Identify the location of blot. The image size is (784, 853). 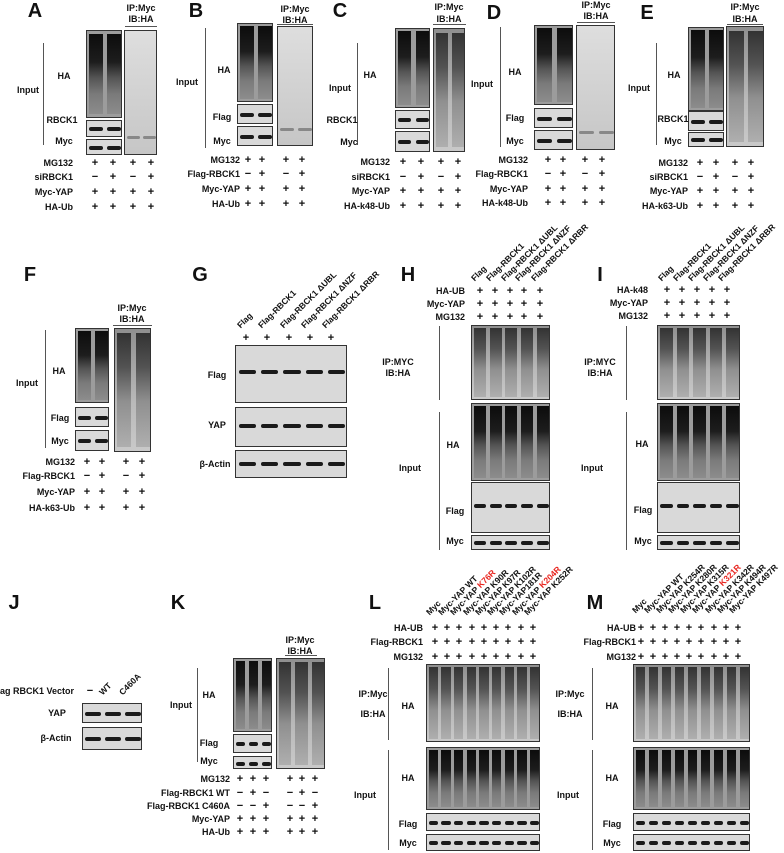
(291, 464).